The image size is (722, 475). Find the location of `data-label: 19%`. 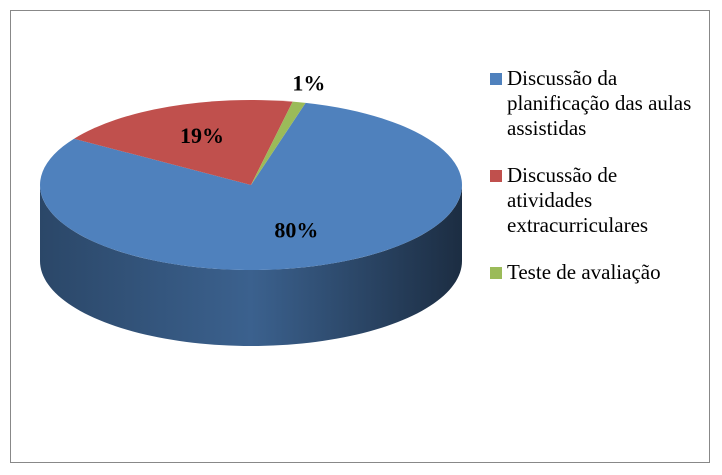

data-label: 19% is located at coordinates (202, 135).